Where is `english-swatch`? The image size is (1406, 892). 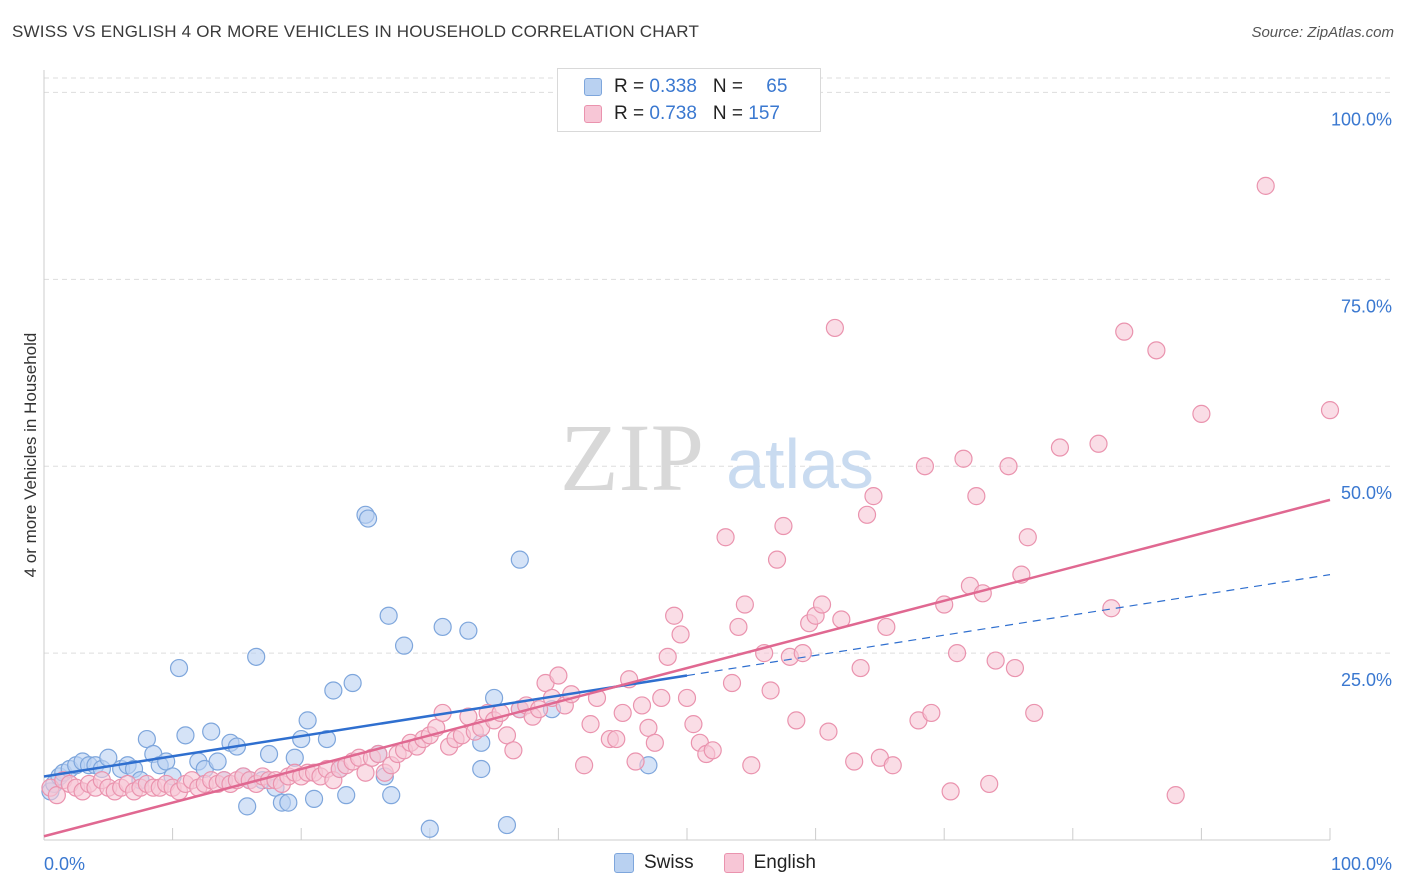
english-swatch is located at coordinates (593, 114).